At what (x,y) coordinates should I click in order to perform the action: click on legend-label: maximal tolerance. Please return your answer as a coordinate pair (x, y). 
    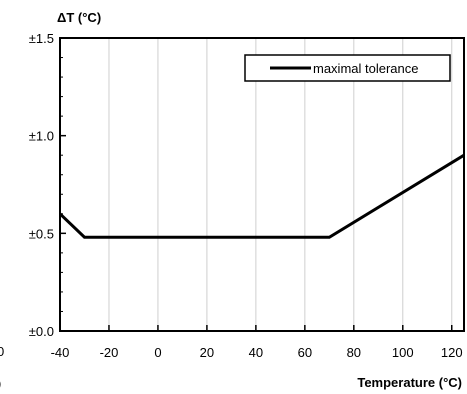
    Looking at the image, I should click on (366, 68).